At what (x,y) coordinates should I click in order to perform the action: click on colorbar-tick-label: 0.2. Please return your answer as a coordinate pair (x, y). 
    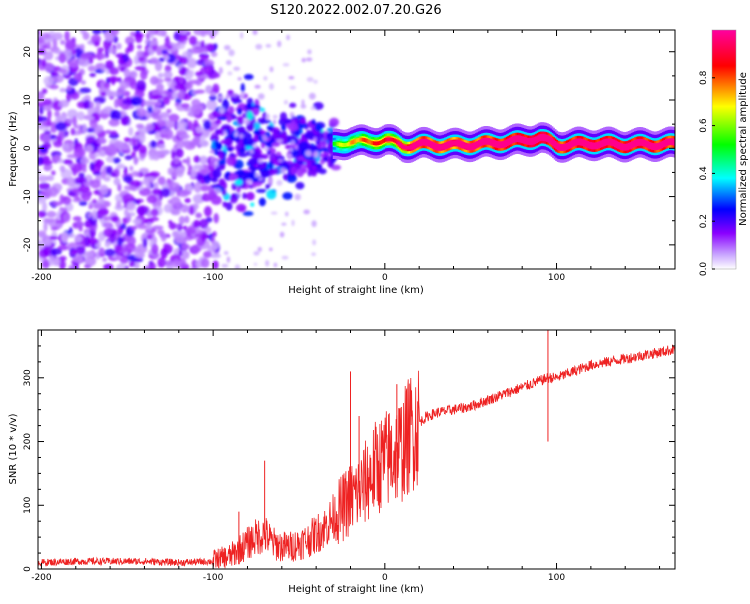
    Looking at the image, I should click on (704, 221).